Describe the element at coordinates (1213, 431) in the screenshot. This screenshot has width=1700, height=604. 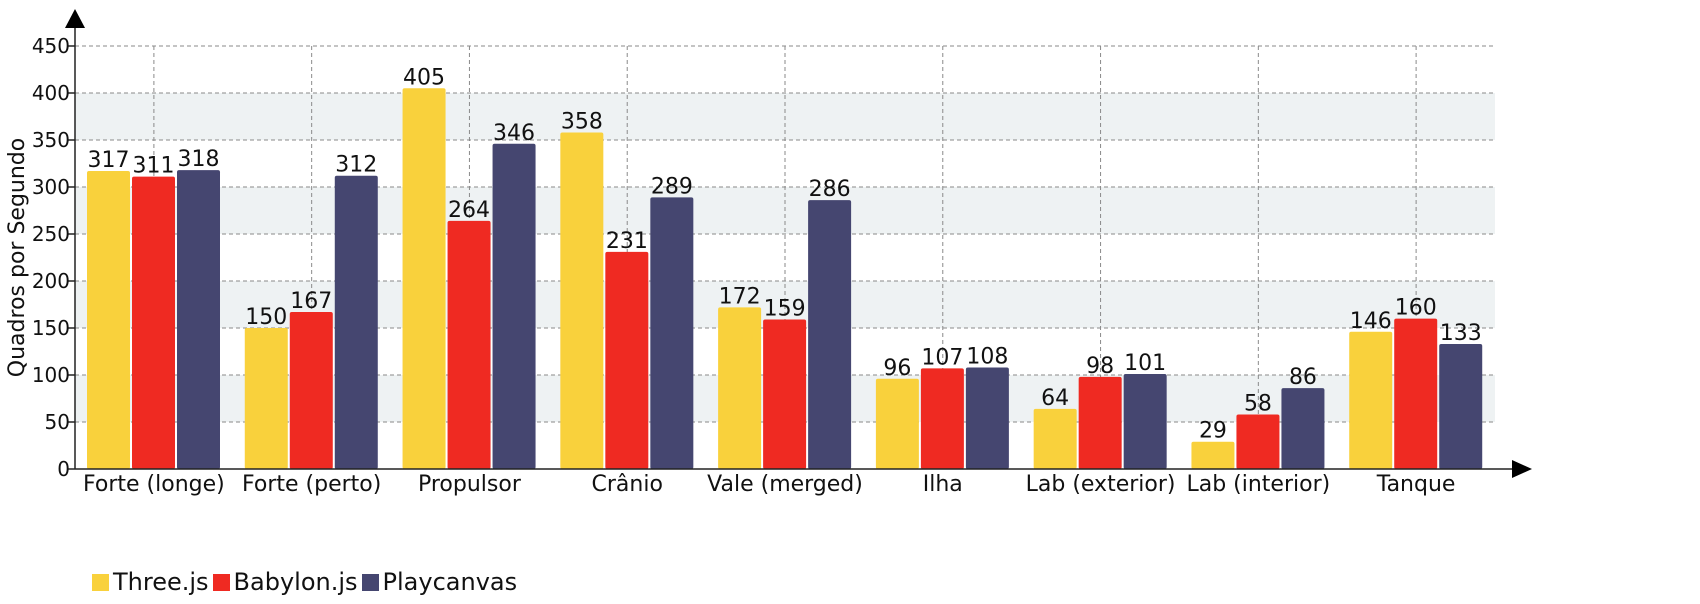
I see `data-label-three-js-lab-interior: 29` at that location.